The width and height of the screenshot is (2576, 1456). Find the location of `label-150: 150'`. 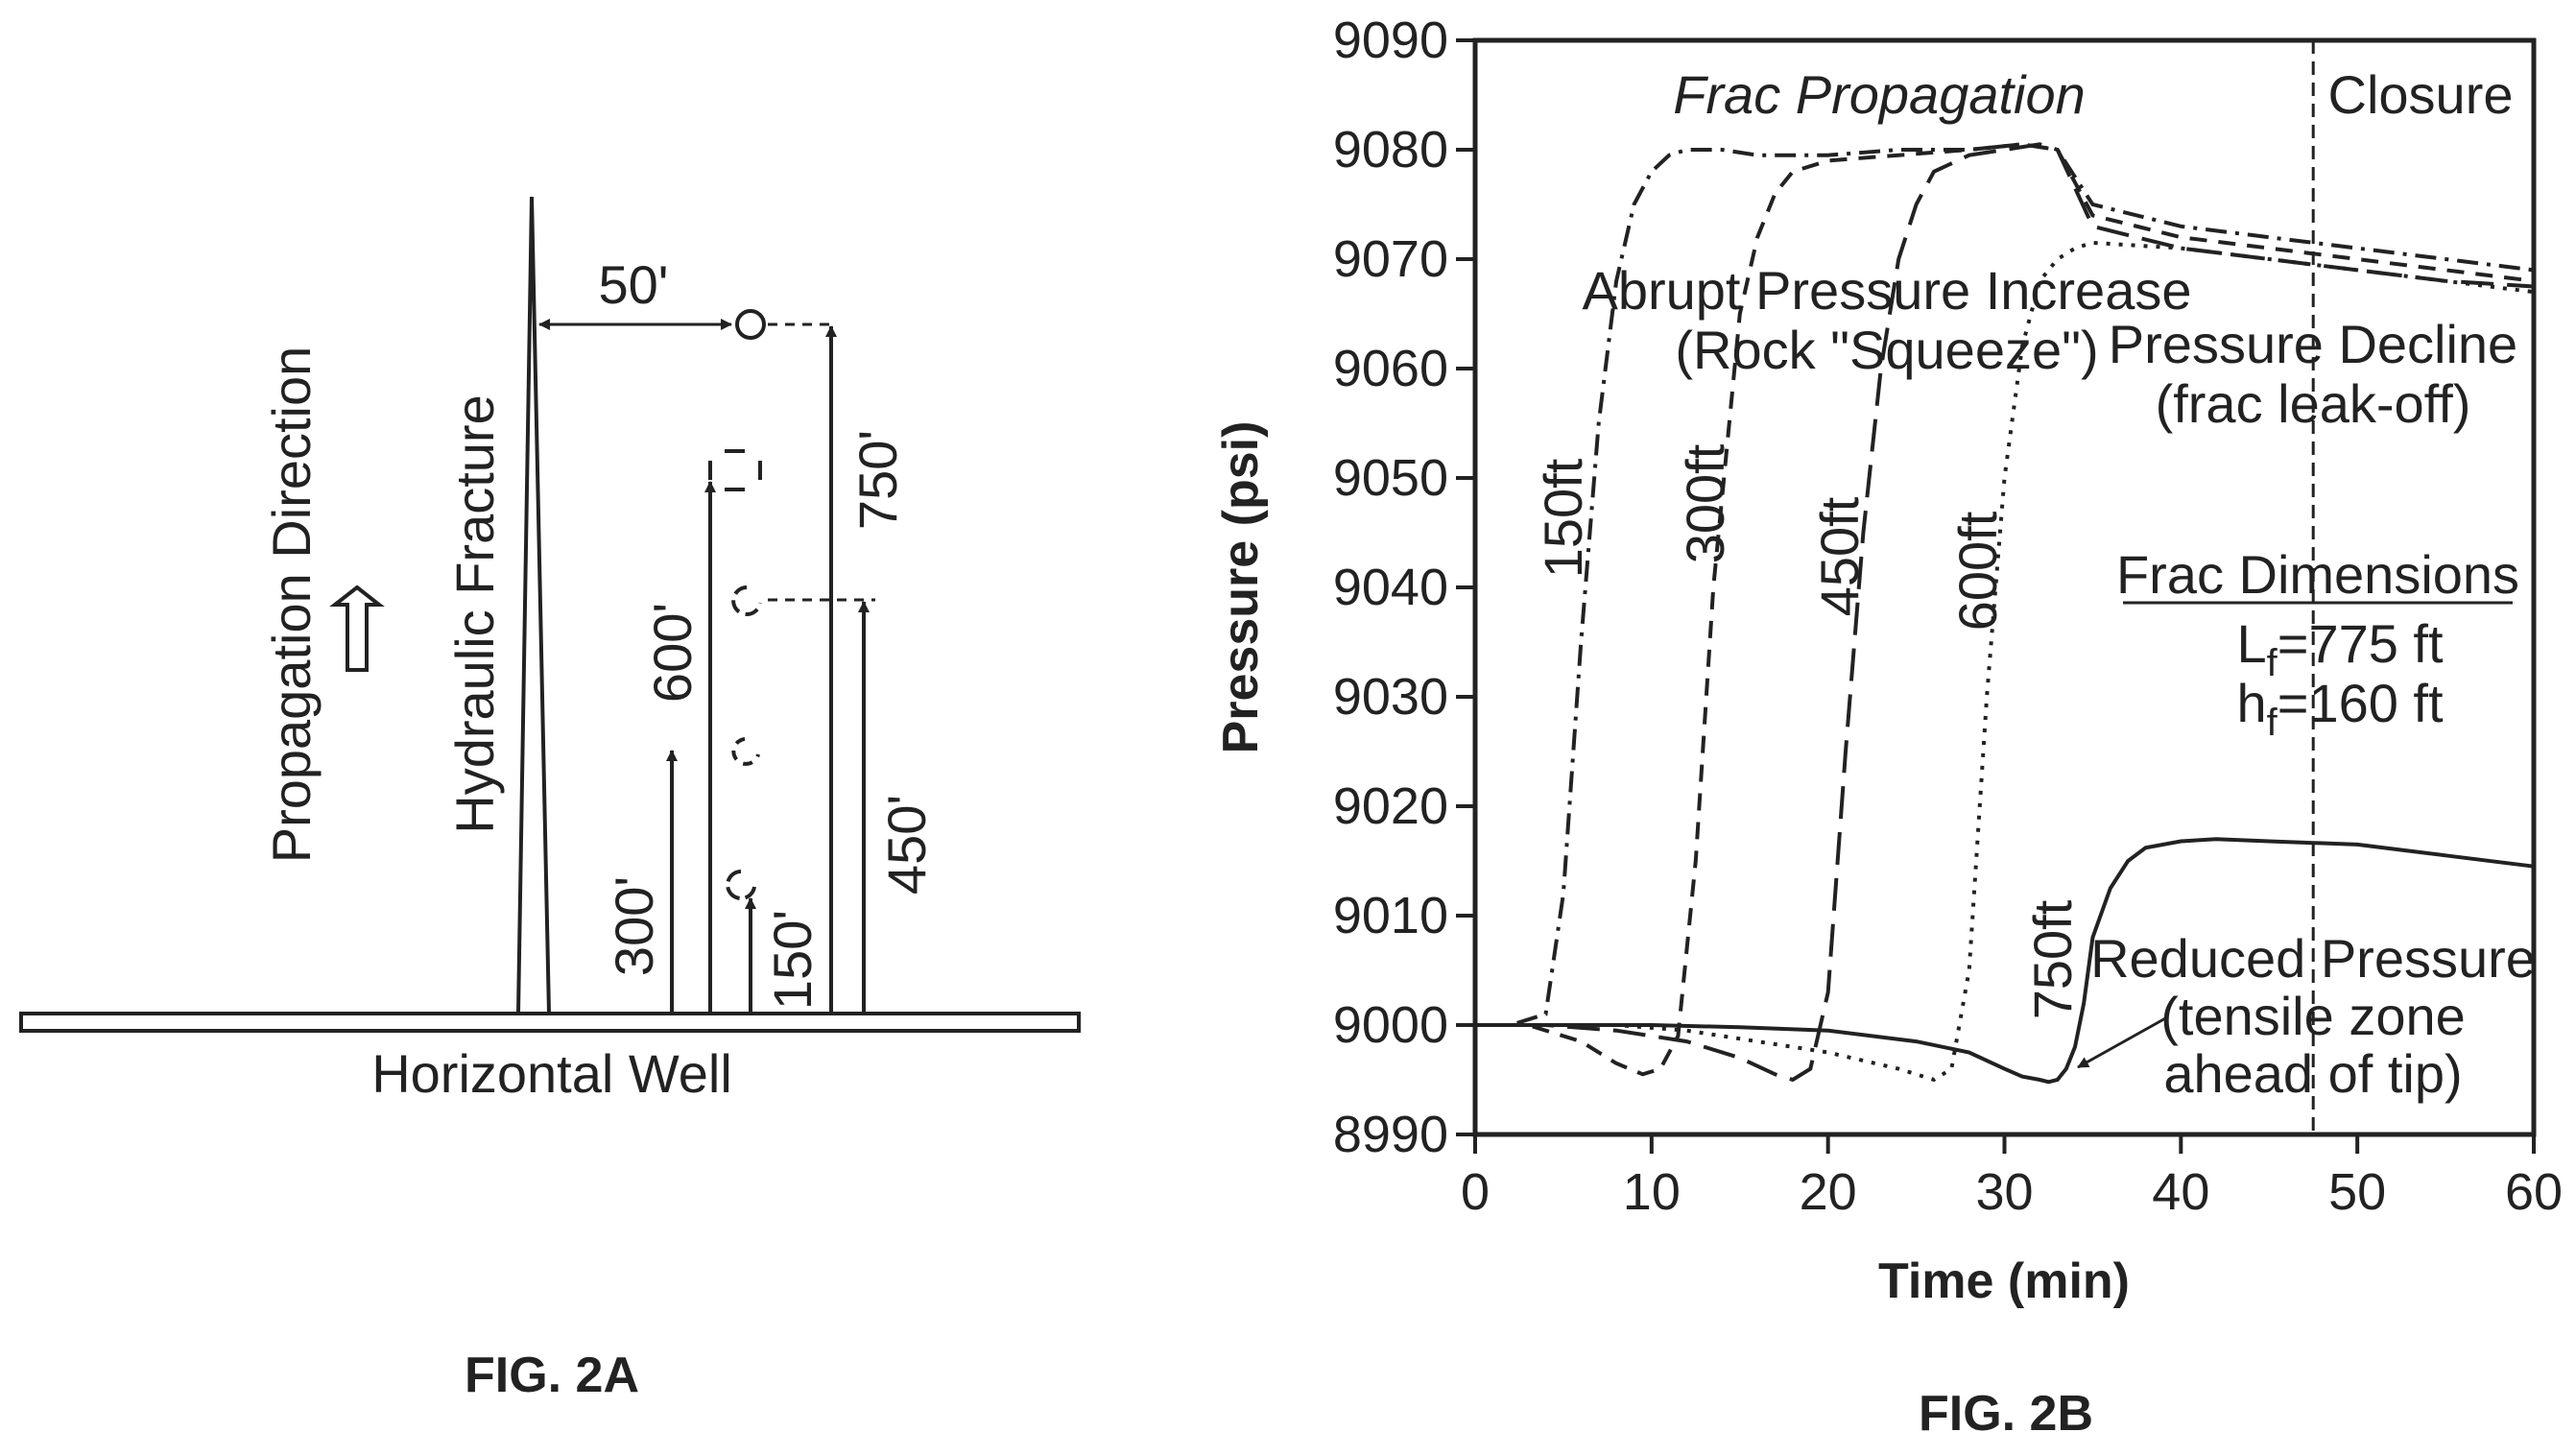

label-150: 150' is located at coordinates (792, 960).